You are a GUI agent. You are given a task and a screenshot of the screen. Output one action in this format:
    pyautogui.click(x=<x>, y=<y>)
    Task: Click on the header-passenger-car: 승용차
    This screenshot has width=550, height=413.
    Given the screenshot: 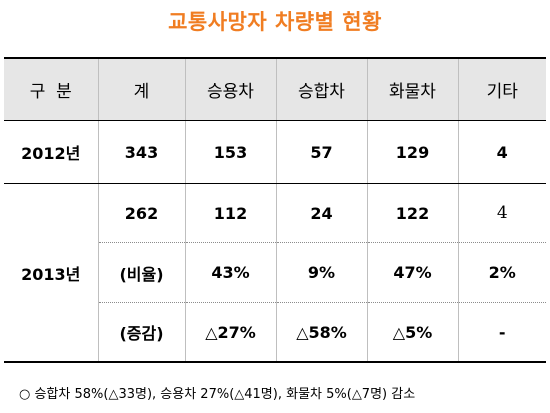 What is the action you would take?
    pyautogui.click(x=230, y=89)
    